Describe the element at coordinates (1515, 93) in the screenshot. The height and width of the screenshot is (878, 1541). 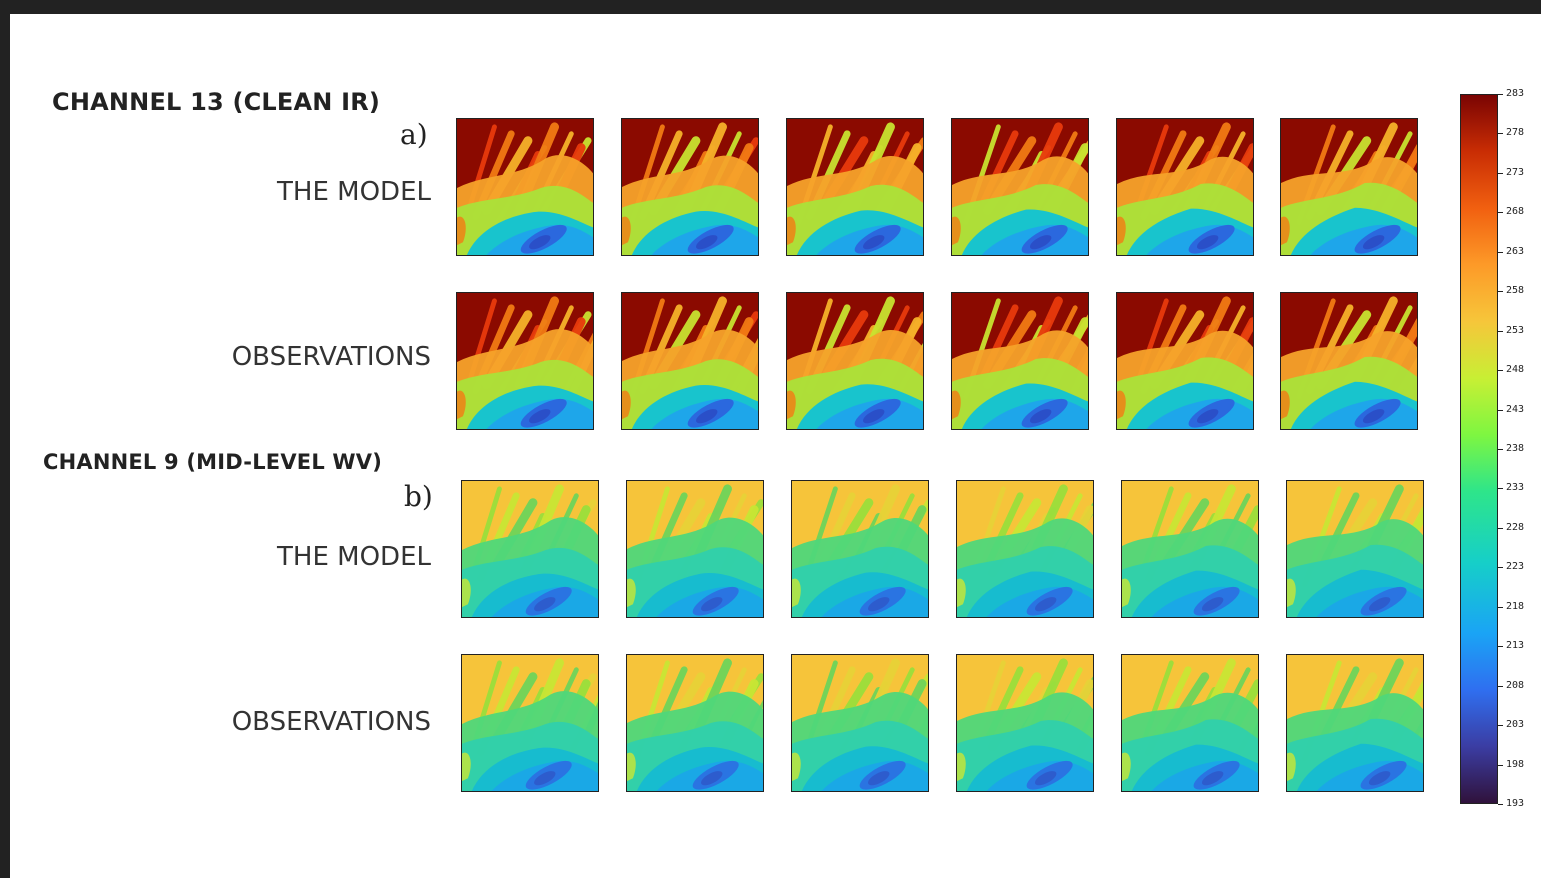
I see `colorbar-tick-label: 283` at that location.